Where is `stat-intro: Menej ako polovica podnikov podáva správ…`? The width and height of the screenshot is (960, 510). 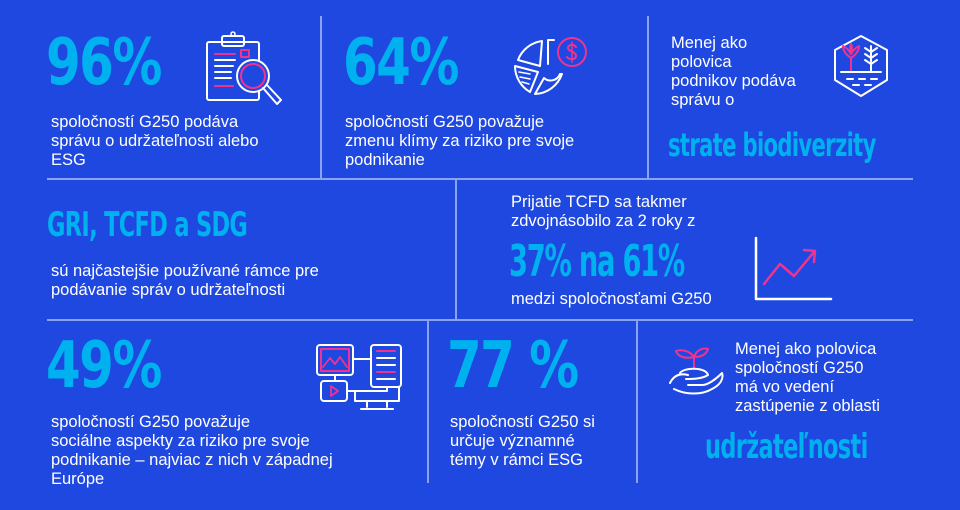 stat-intro: Menej ako polovica podnikov podáva správ… is located at coordinates (733, 71).